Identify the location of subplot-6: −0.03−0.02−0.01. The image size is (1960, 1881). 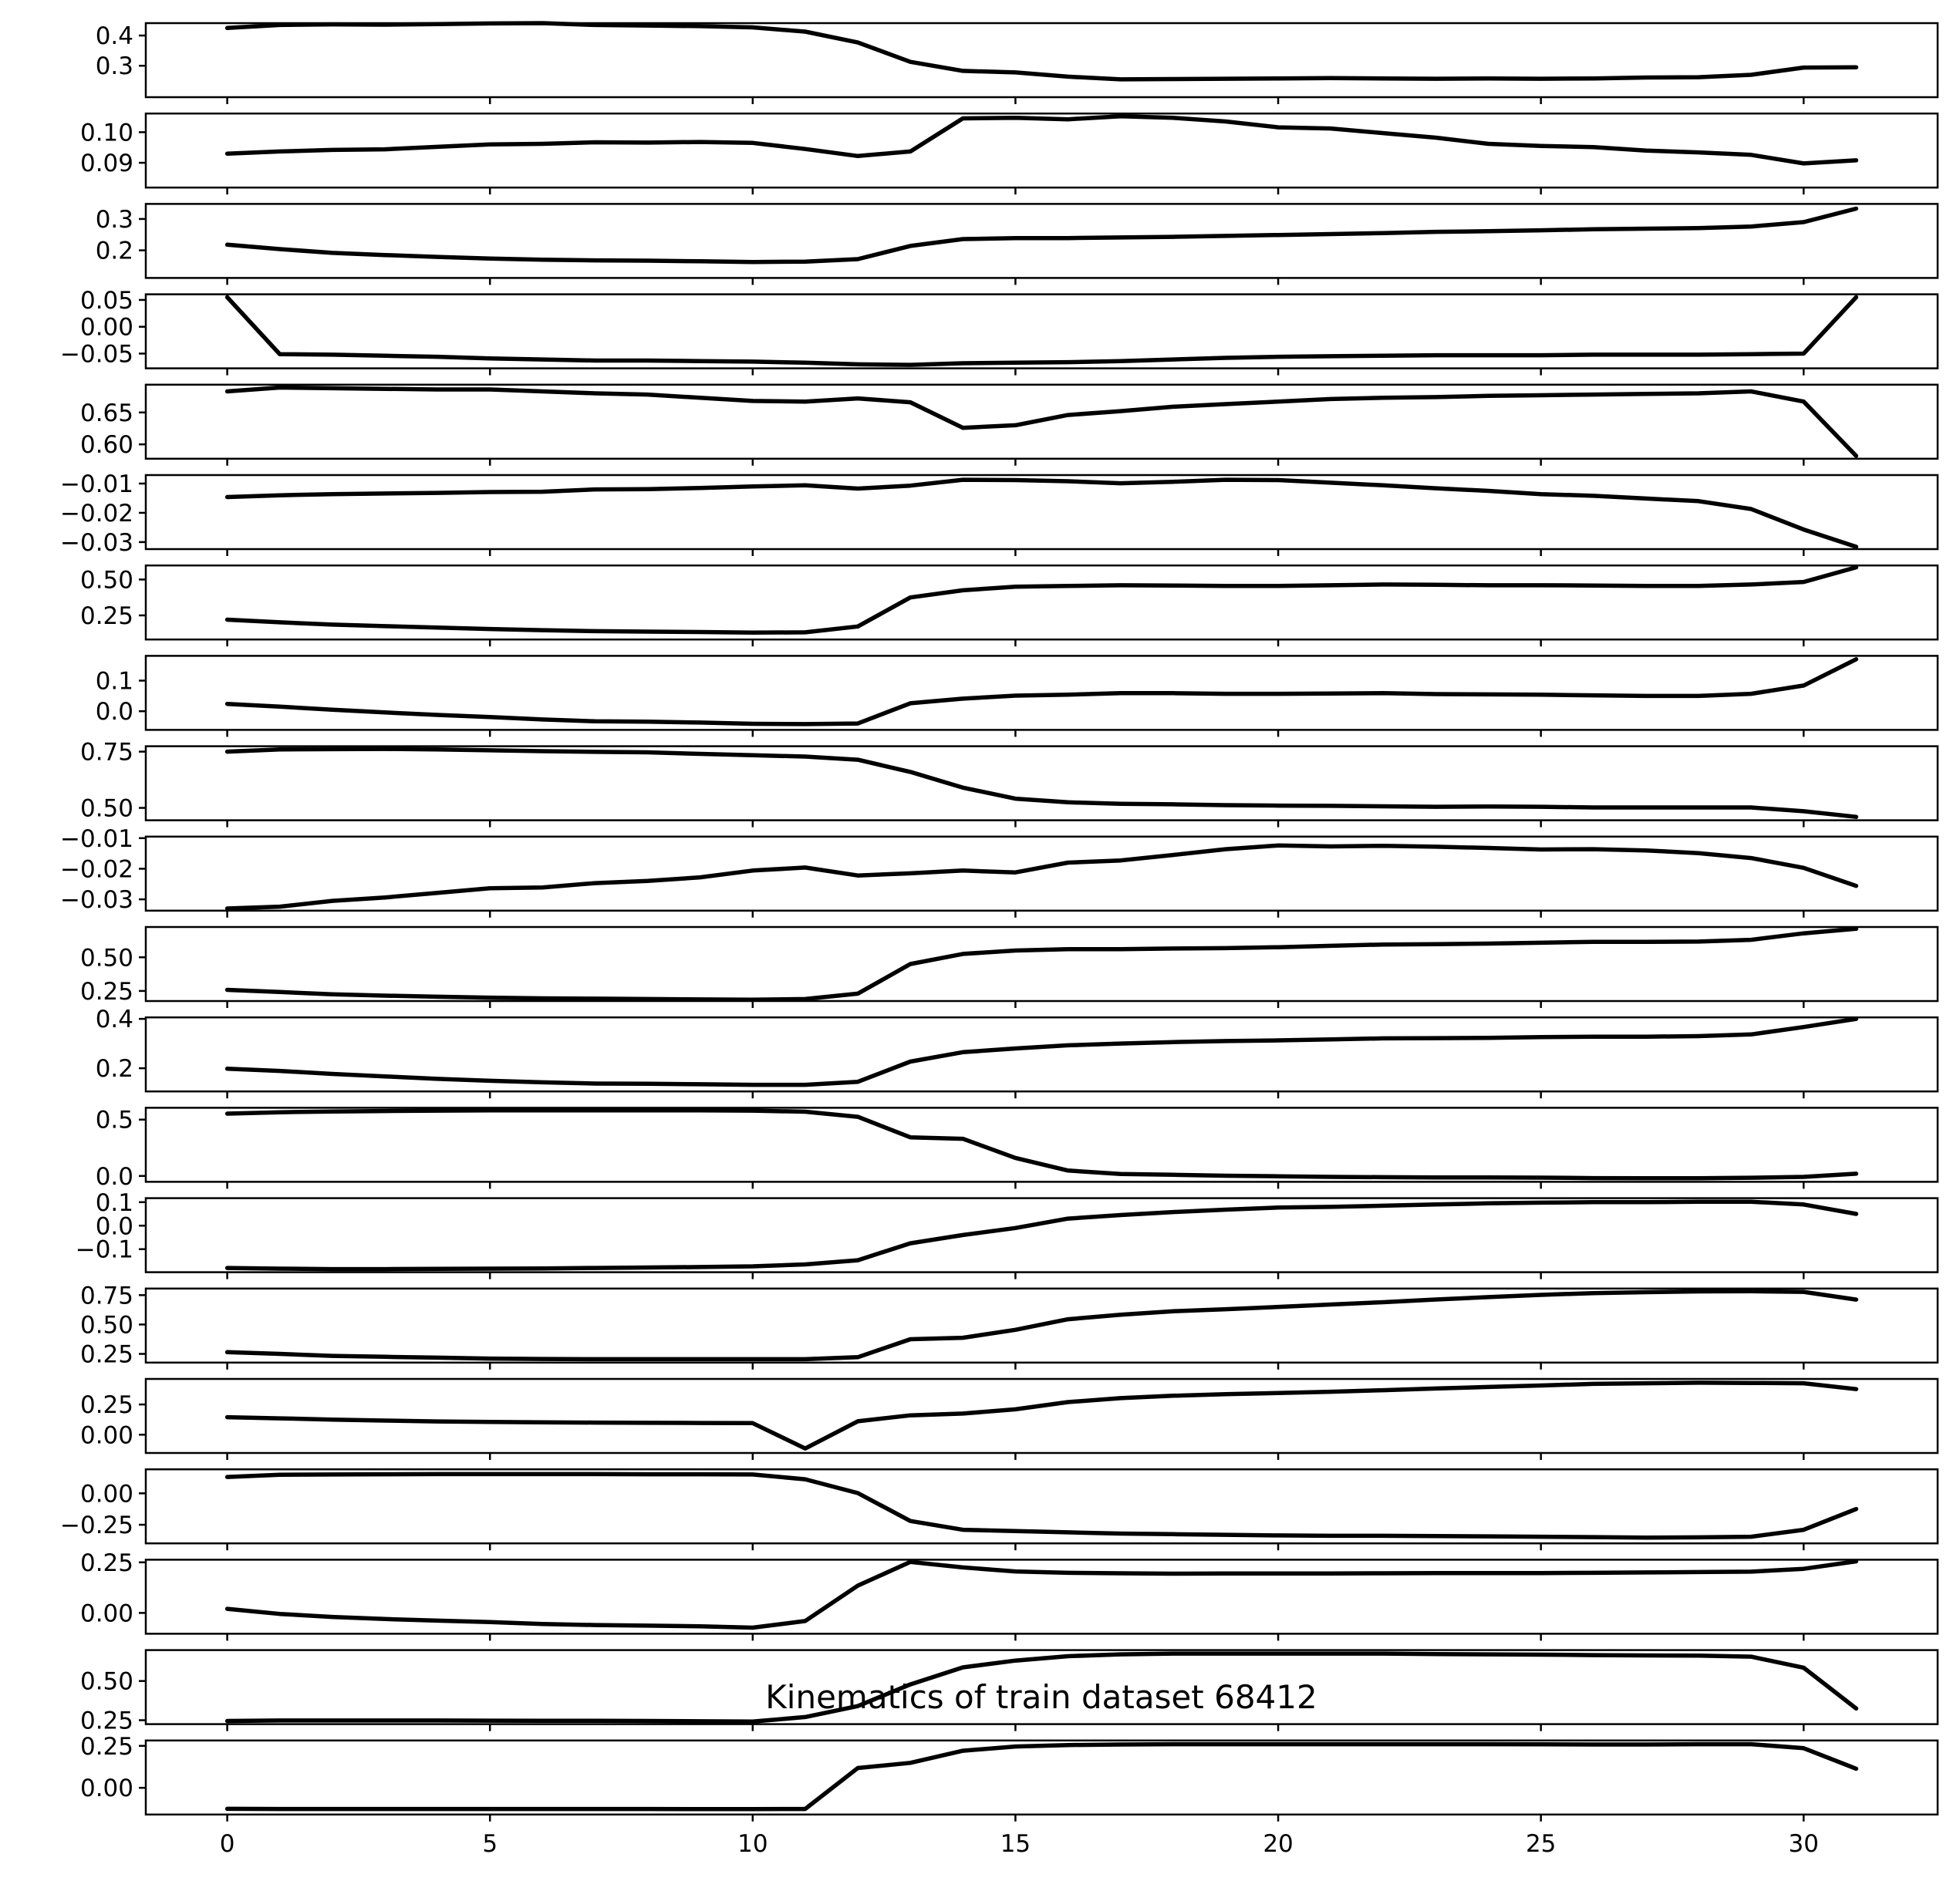
(999, 513).